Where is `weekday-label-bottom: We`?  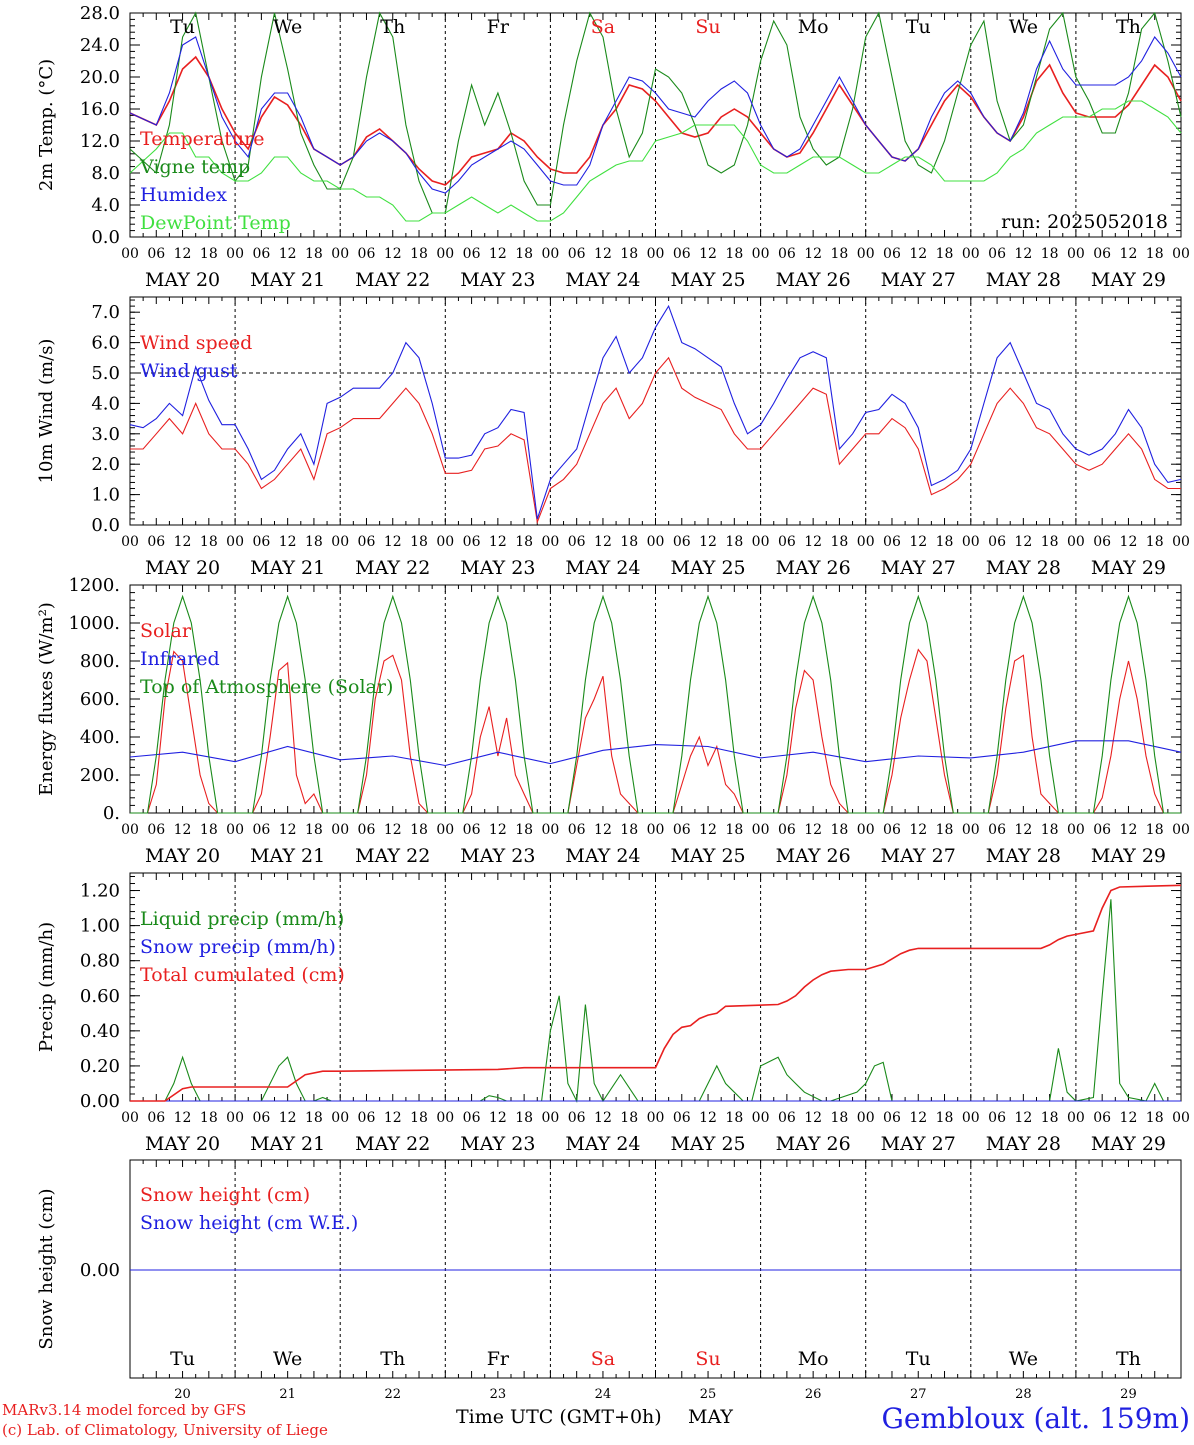
weekday-label-bottom: We is located at coordinates (287, 1359).